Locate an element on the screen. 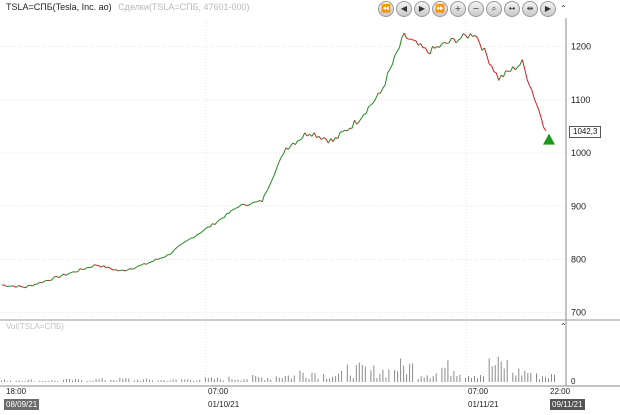 The image size is (620, 415). collapse-main-panel-icon: ⌃ is located at coordinates (563, 8).